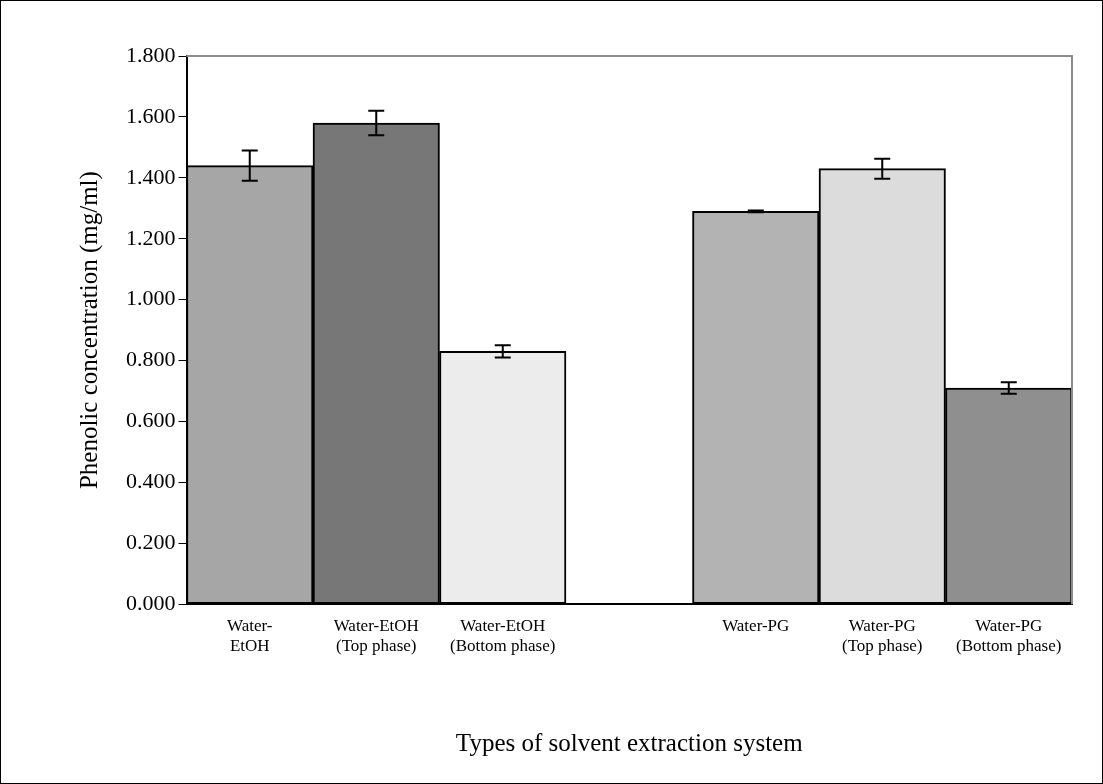 The height and width of the screenshot is (784, 1103). I want to click on x-tick-label: Water-EtOH (Bottom phase), so click(503, 635).